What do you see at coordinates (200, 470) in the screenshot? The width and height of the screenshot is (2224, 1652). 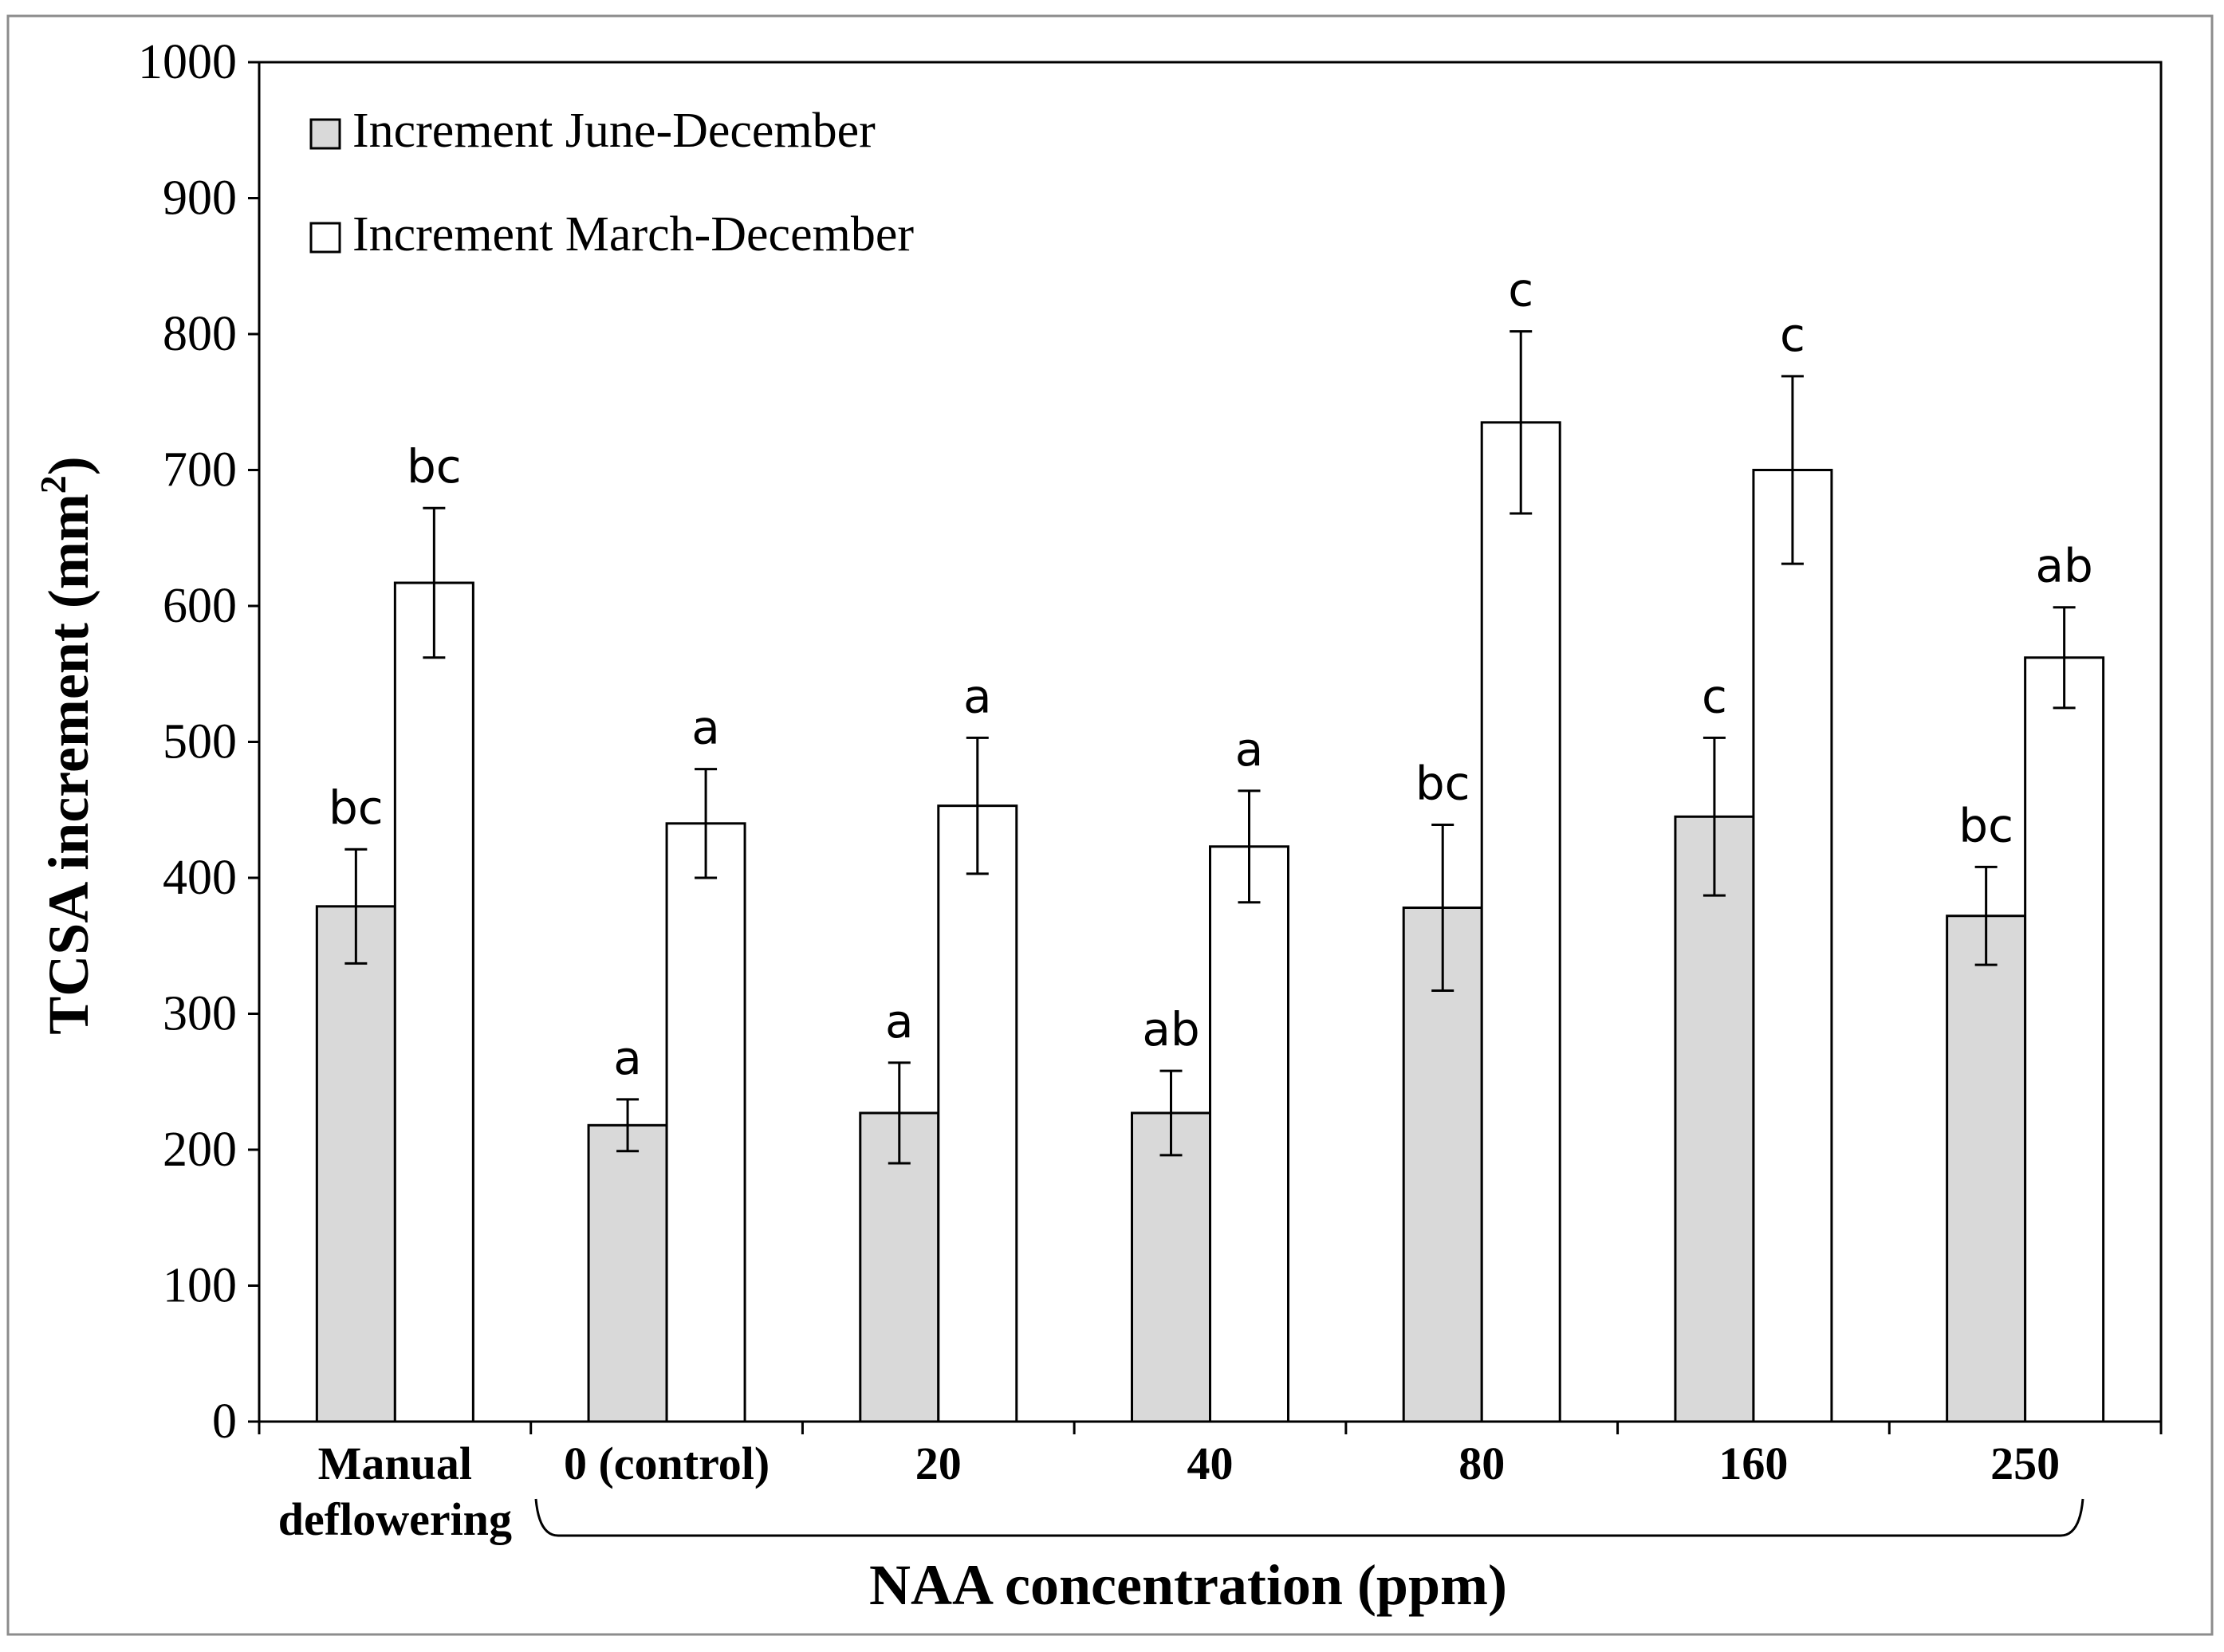 I see `y-tick-label: 700` at bounding box center [200, 470].